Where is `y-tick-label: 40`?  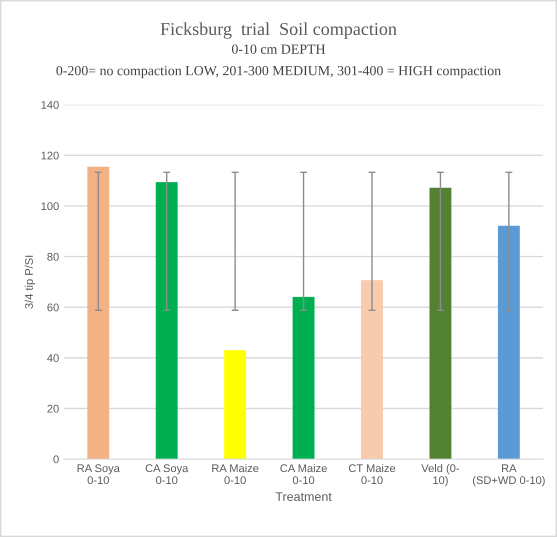
y-tick-label: 40 is located at coordinates (53, 358).